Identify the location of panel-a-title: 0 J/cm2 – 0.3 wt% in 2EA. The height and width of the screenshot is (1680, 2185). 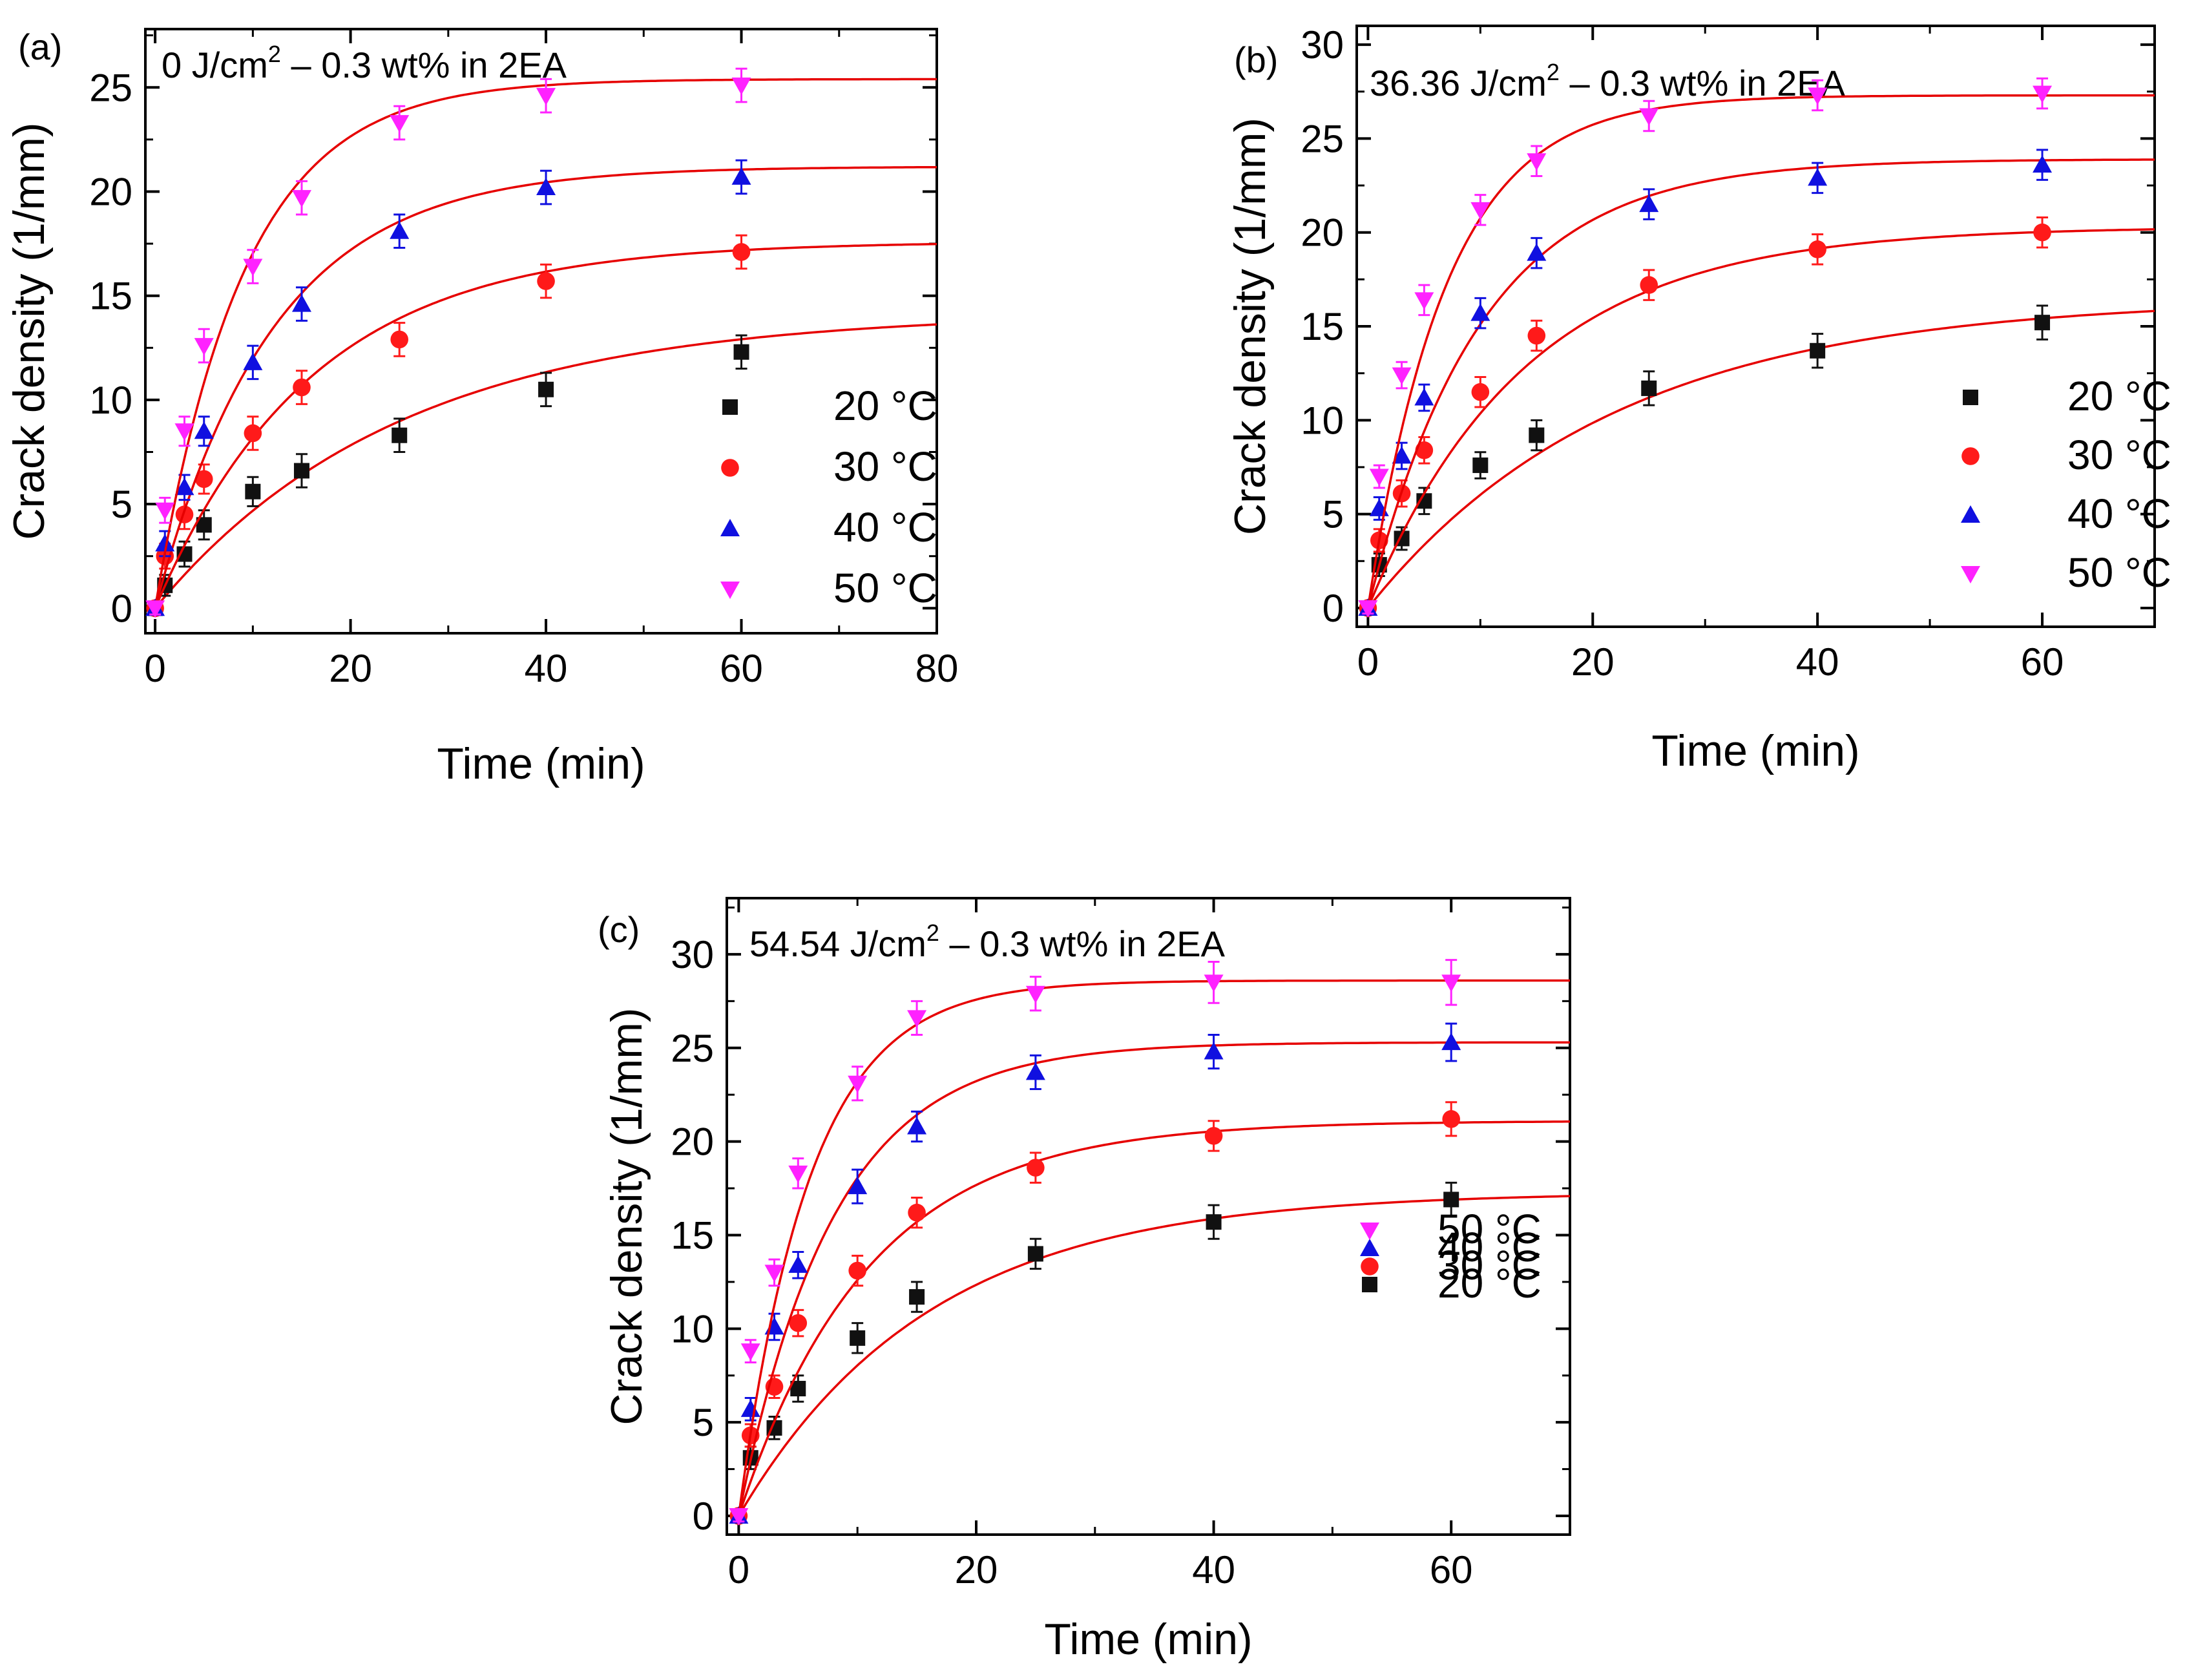
(364, 63).